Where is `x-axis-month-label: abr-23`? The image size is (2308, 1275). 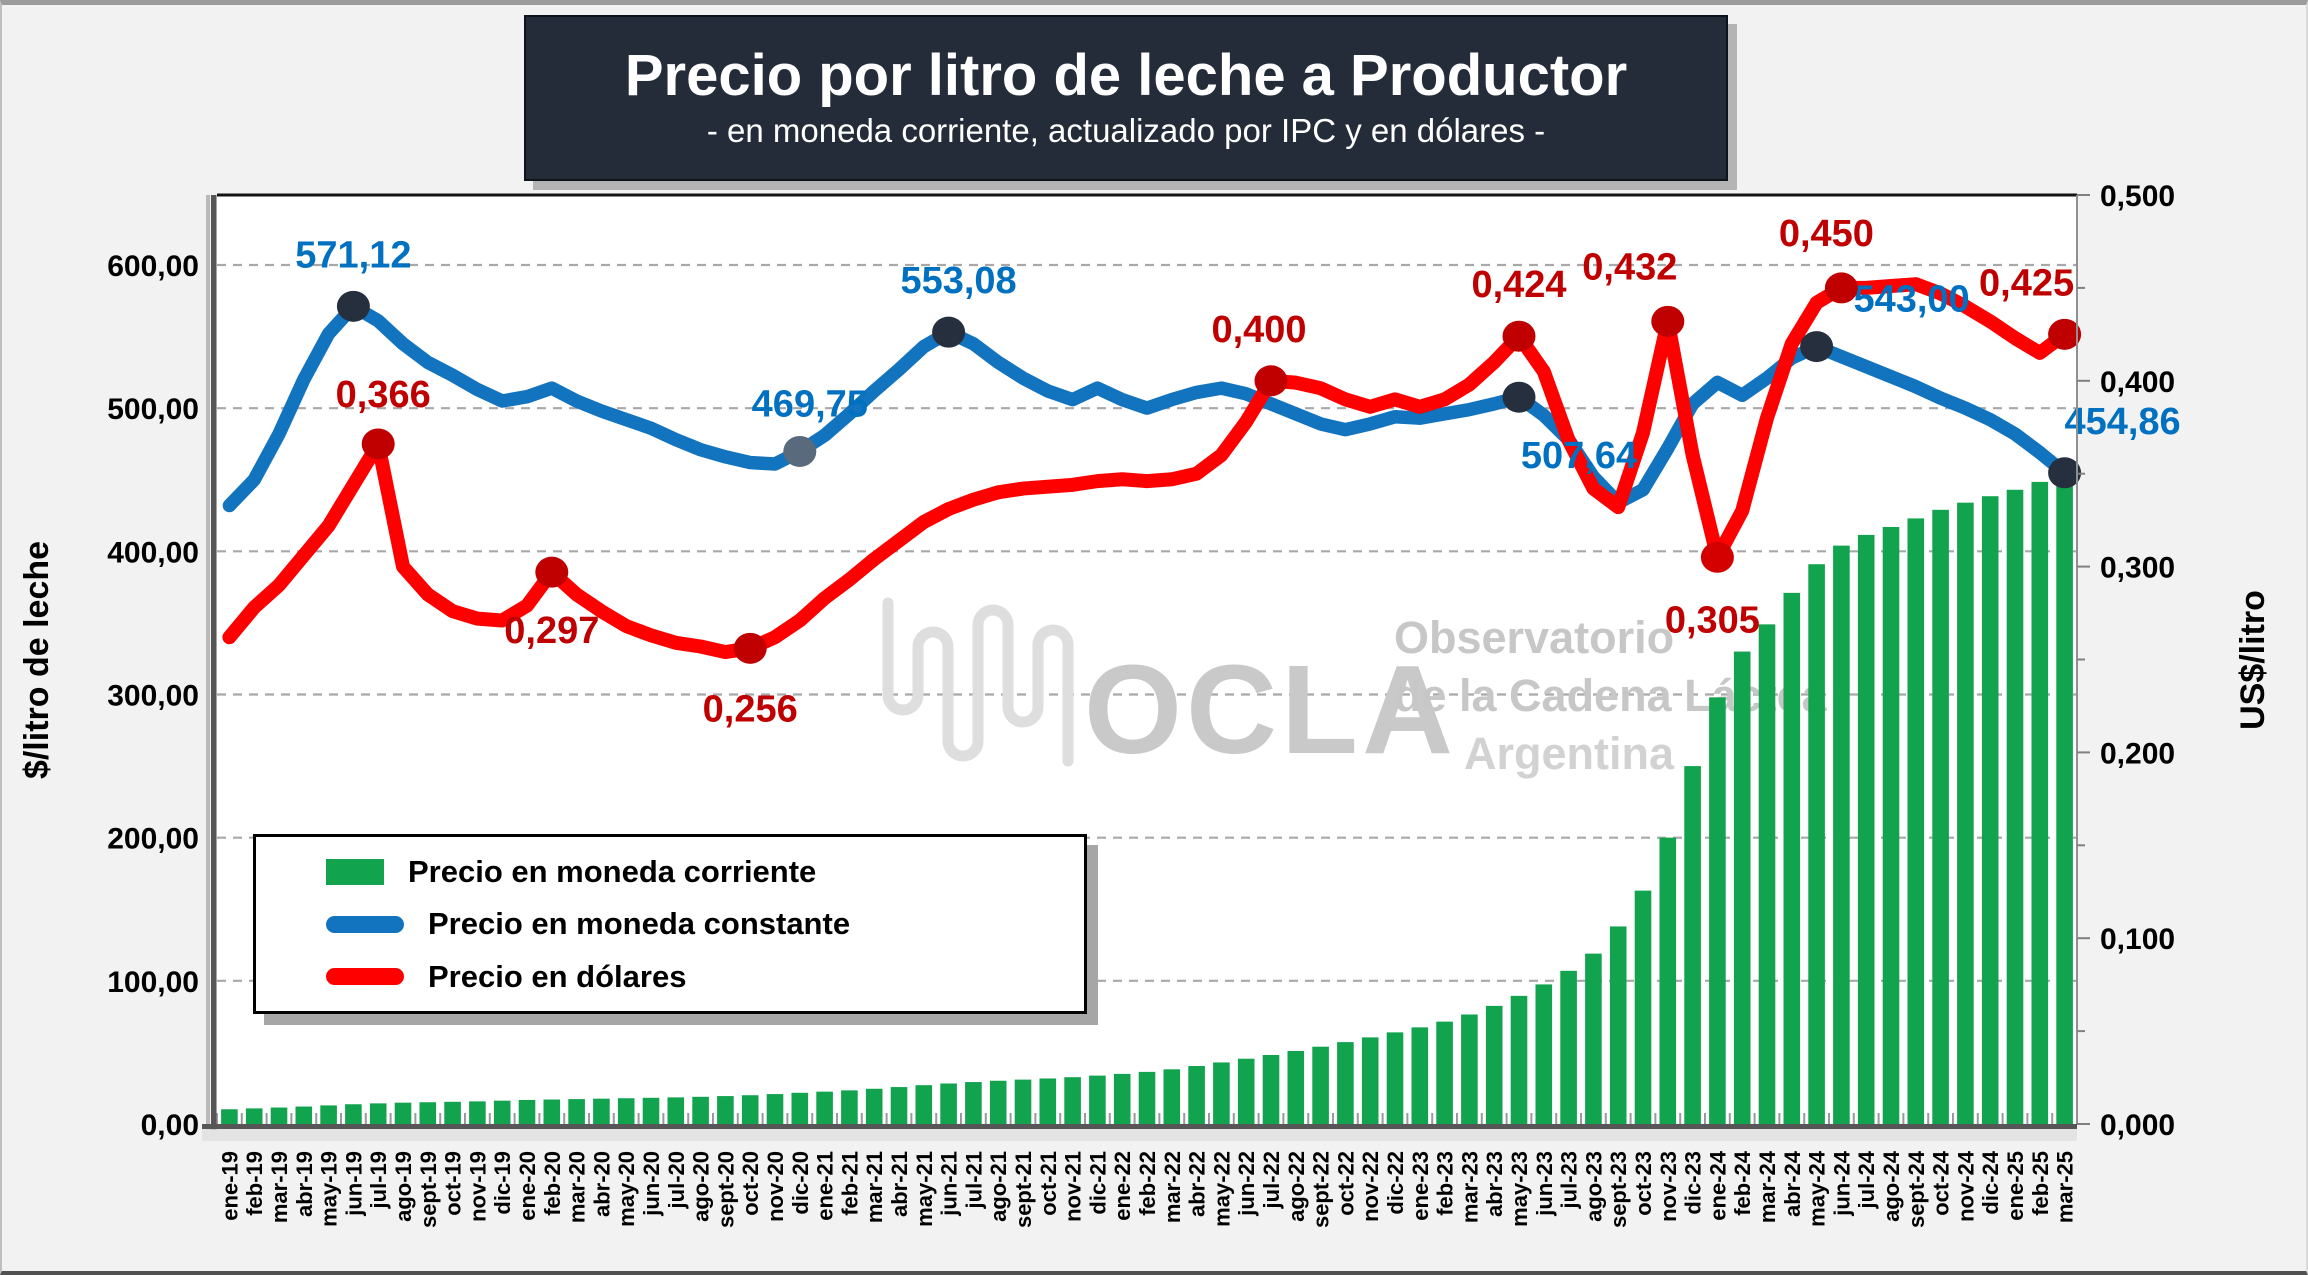 x-axis-month-label: abr-23 is located at coordinates (1494, 1184).